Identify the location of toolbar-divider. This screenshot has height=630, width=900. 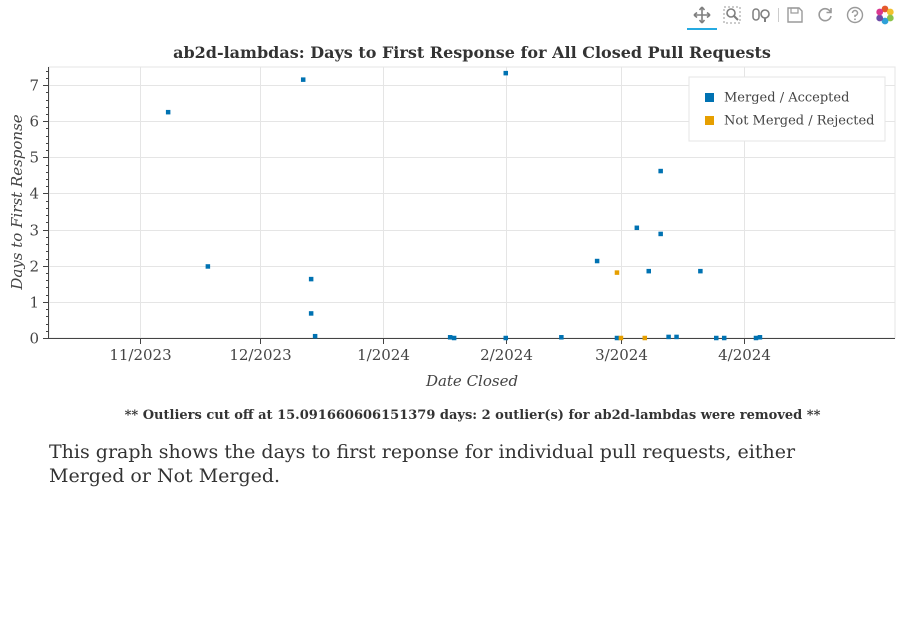
(778, 15).